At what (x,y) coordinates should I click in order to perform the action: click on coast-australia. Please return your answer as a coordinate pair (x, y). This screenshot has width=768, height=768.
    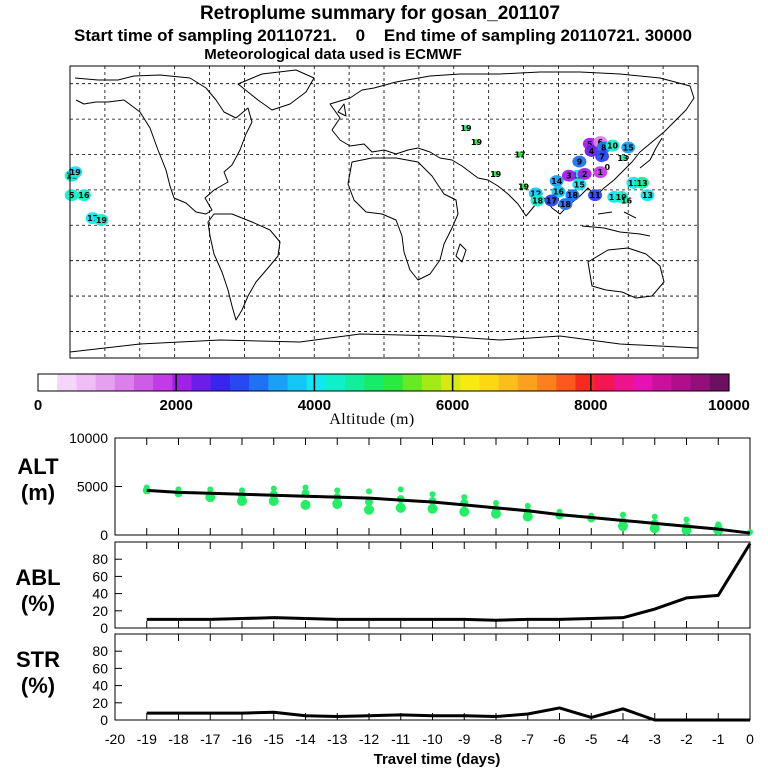
    Looking at the image, I should click on (626, 273).